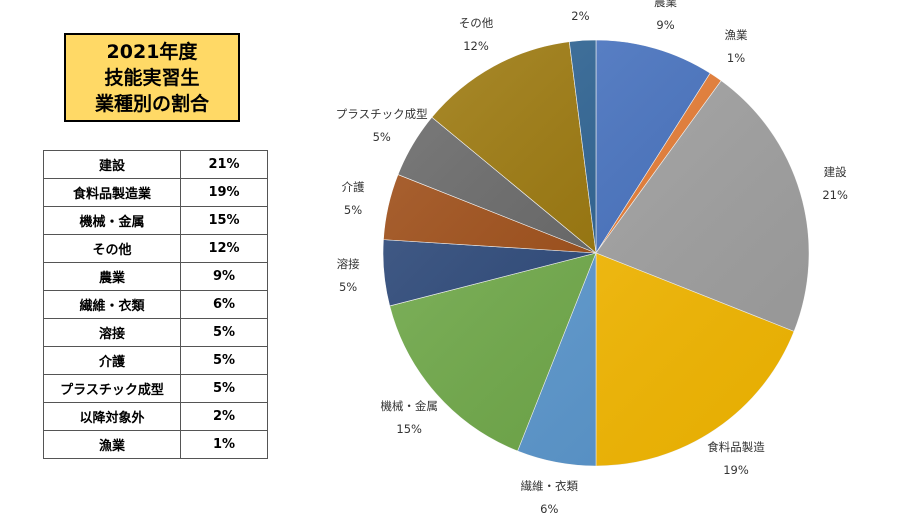  I want to click on slice-label-percent: 21%, so click(835, 194).